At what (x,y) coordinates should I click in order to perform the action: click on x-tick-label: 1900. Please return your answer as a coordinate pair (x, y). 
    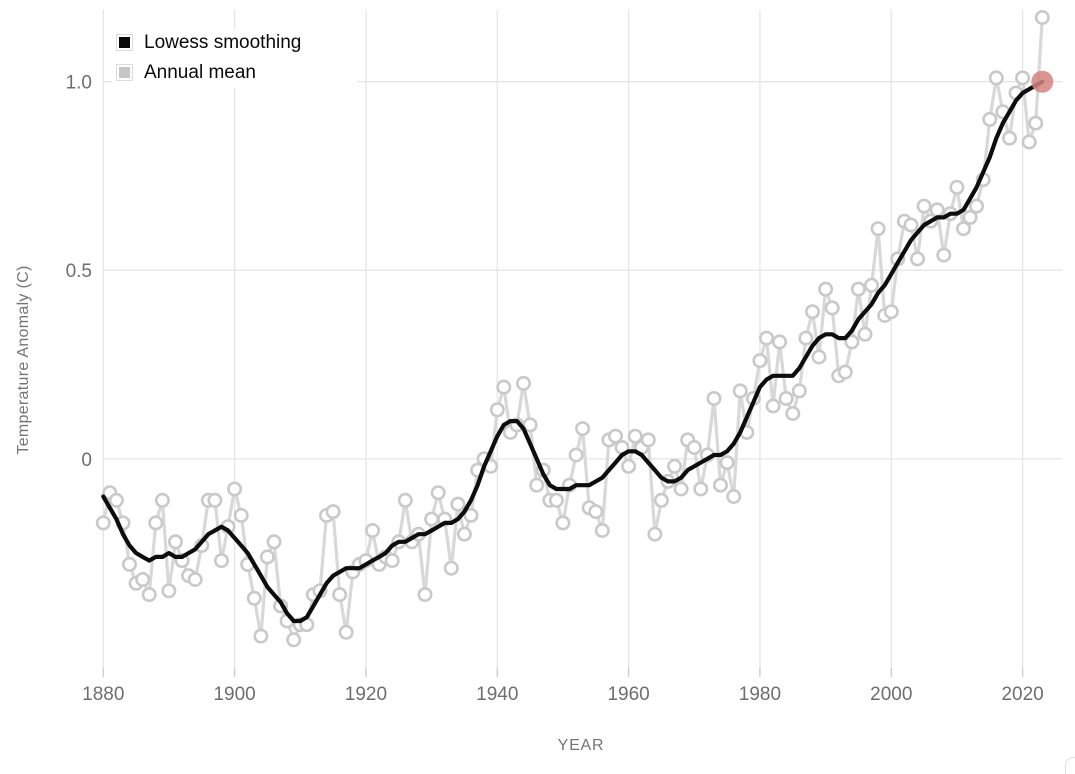
    Looking at the image, I should click on (234, 694).